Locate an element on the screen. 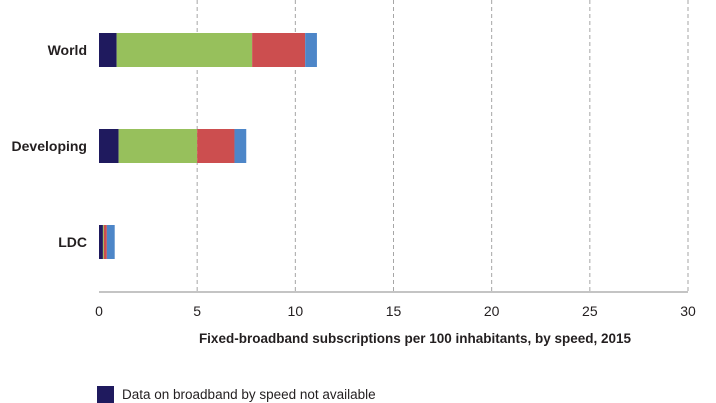  legend: Data on broadband by speed not available is located at coordinates (236, 394).